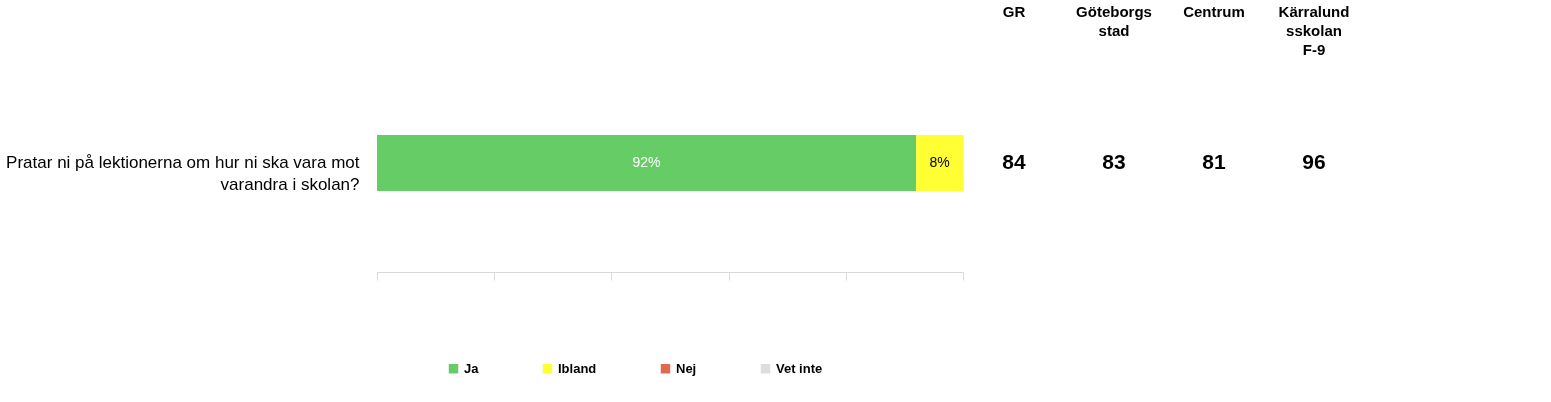  What do you see at coordinates (686, 368) in the screenshot?
I see `legend-label: Nej` at bounding box center [686, 368].